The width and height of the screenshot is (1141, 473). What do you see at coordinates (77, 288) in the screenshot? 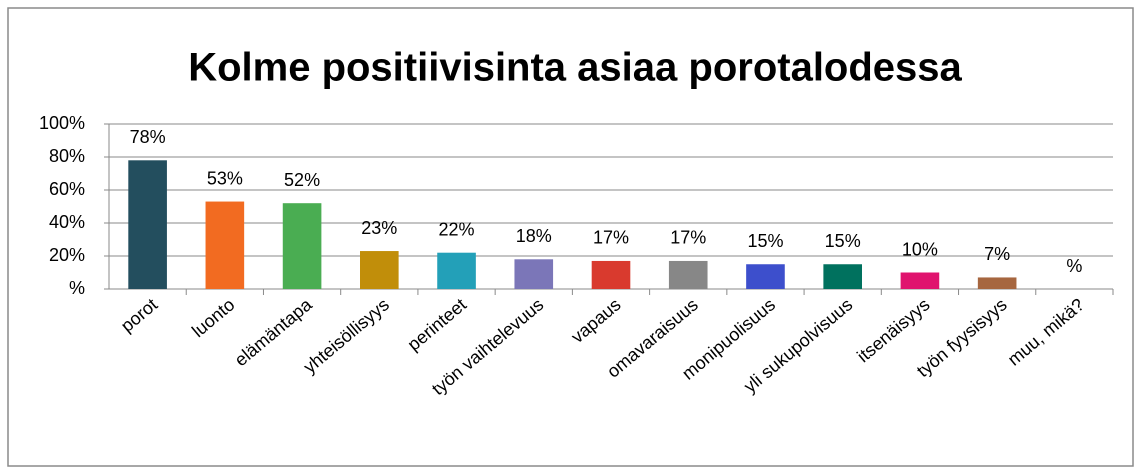
I see `y-tick-label: %` at bounding box center [77, 288].